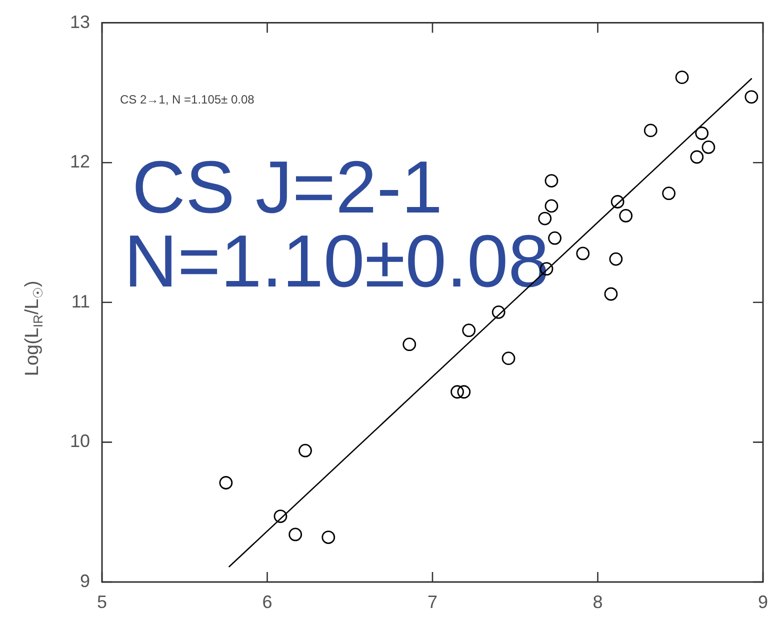 The image size is (778, 621). What do you see at coordinates (432, 602) in the screenshot?
I see `x-tick-label: 7` at bounding box center [432, 602].